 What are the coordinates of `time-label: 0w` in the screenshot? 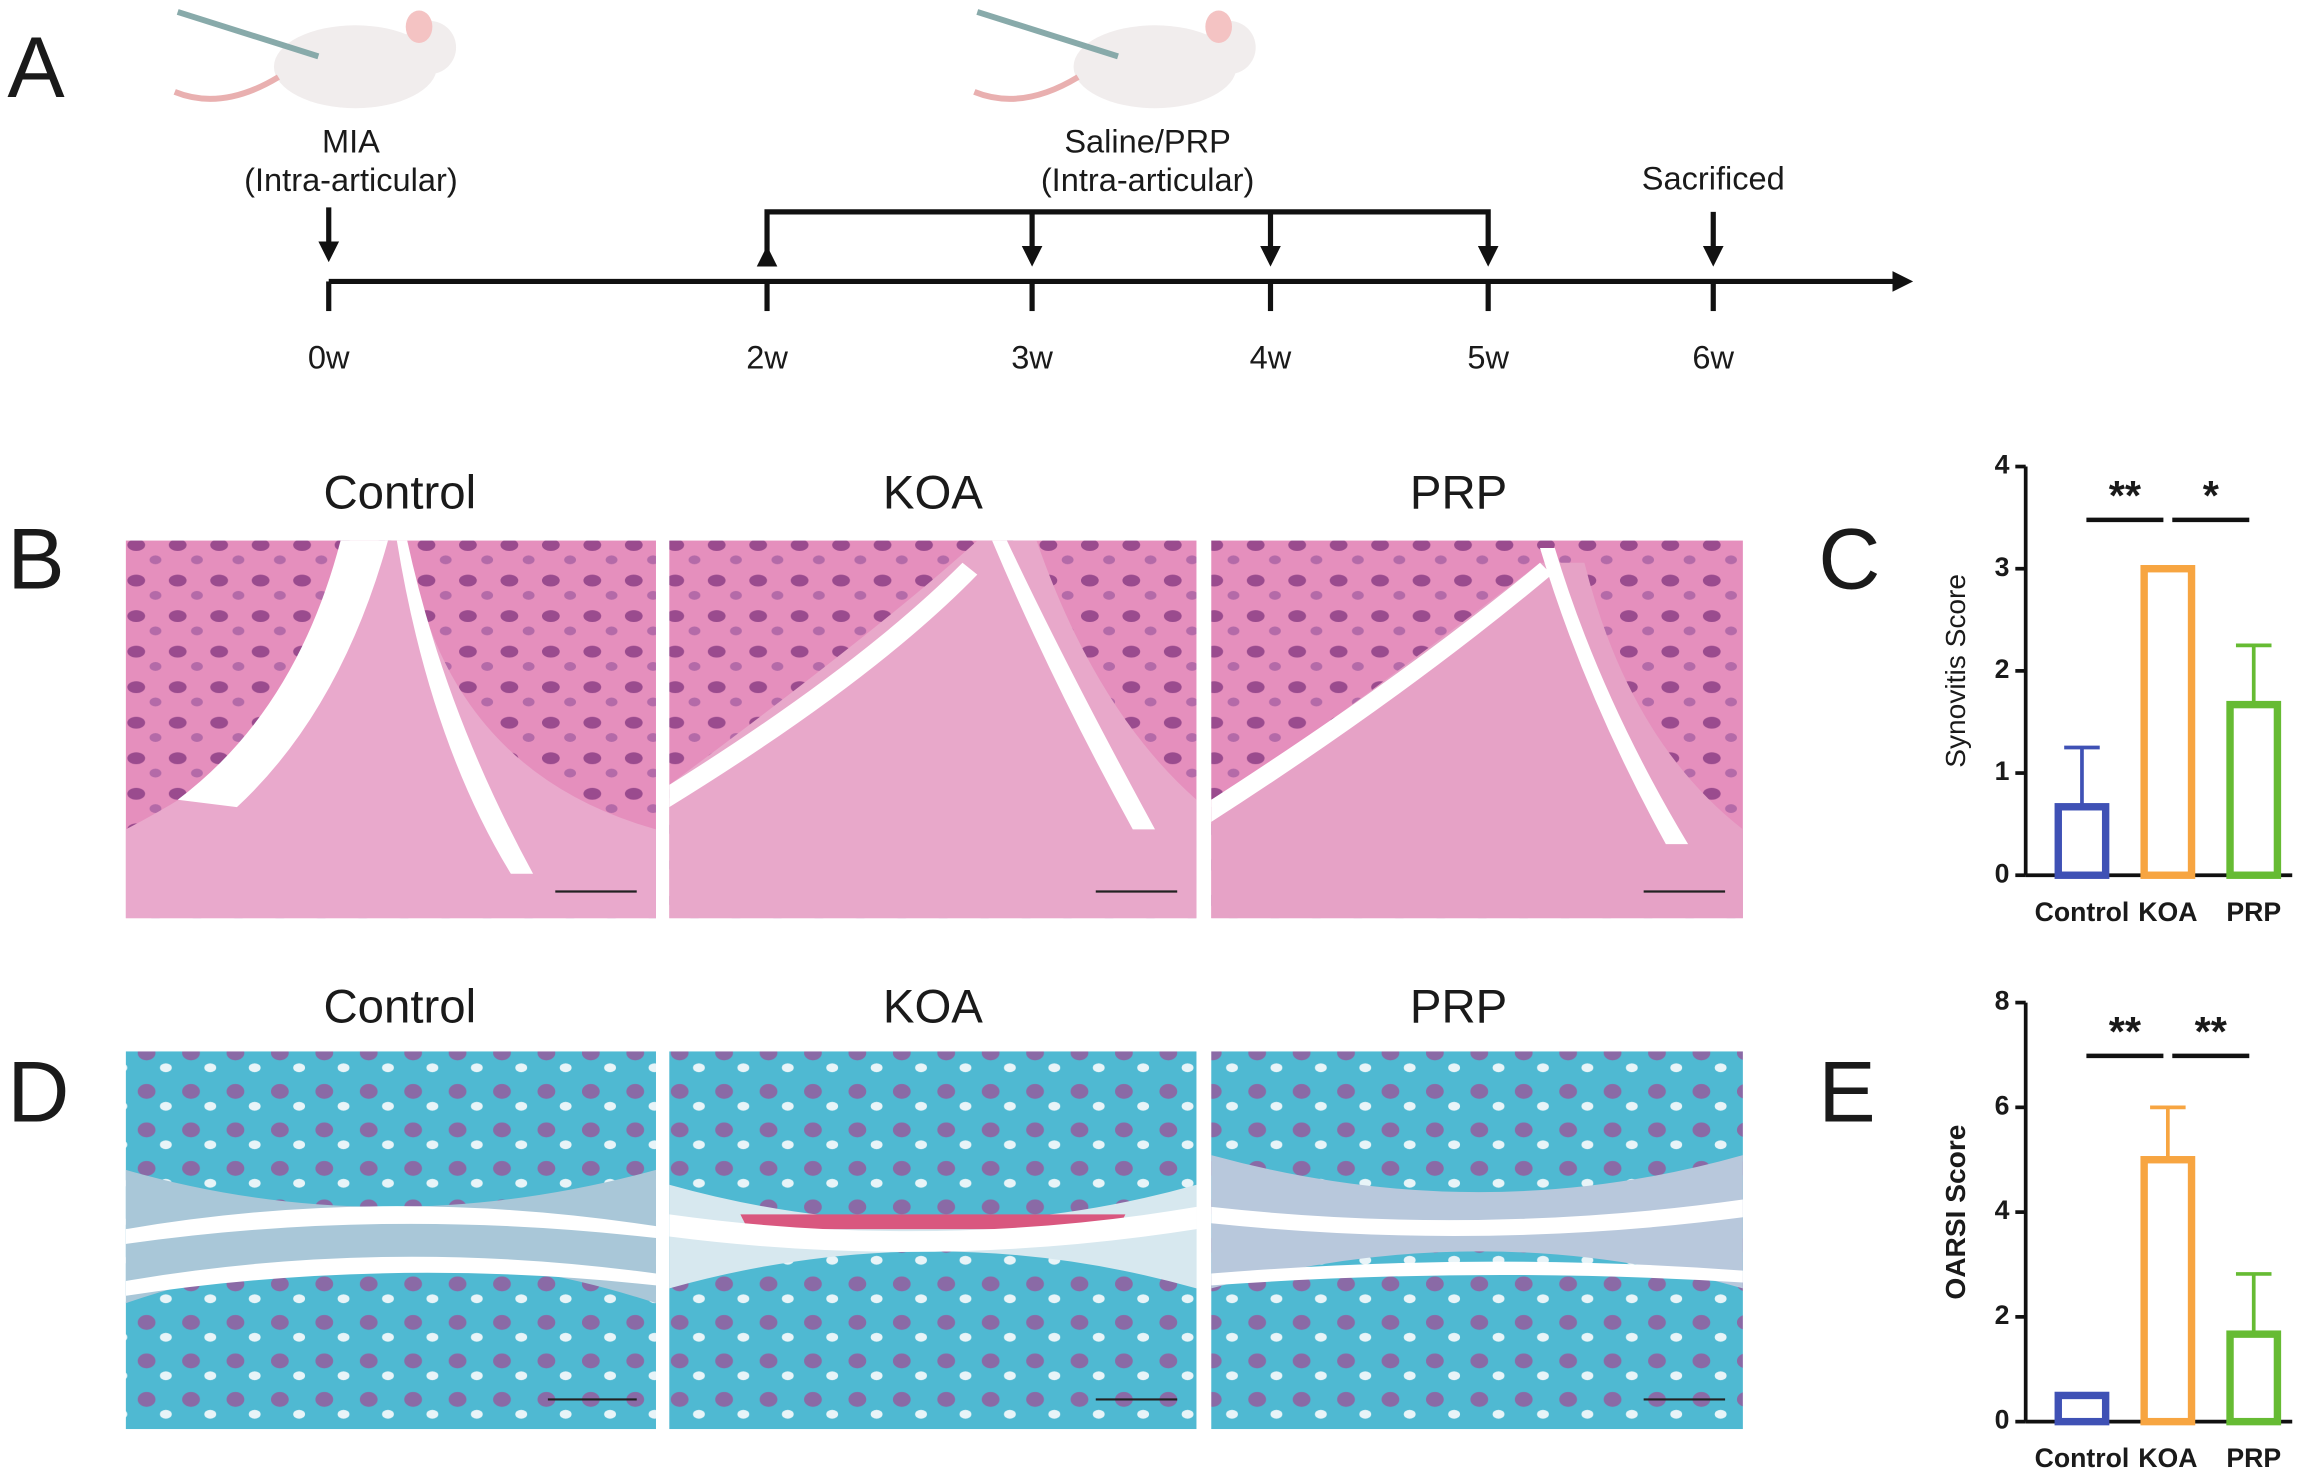 It's located at (329, 358).